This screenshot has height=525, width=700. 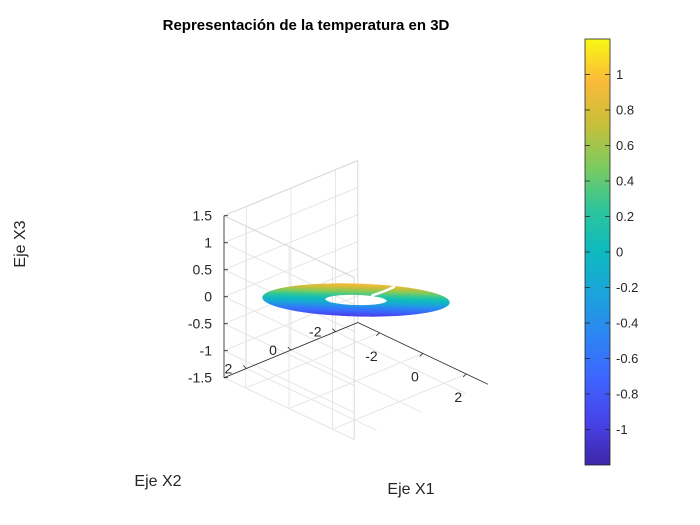 What do you see at coordinates (203, 216) in the screenshot?
I see `z-tick-label: 1.5` at bounding box center [203, 216].